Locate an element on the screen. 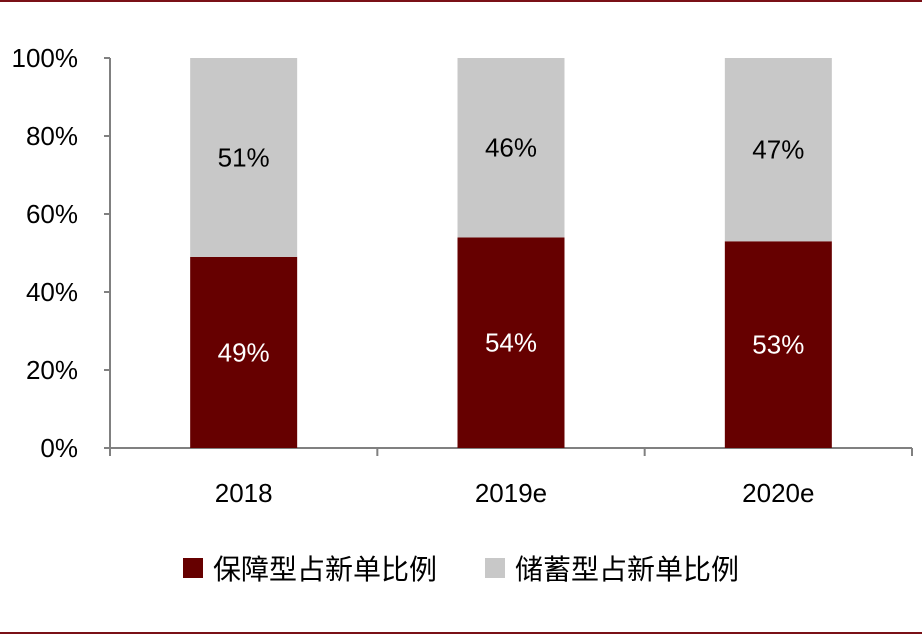 The image size is (922, 637). x-tick-label: 2020e is located at coordinates (778, 493).